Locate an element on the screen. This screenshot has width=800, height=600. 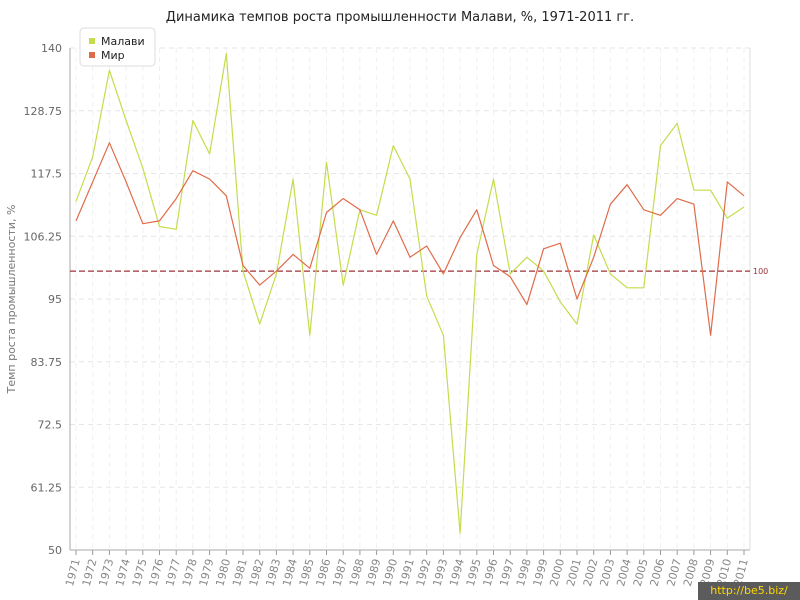
y-tick-label: 106.25 is located at coordinates (43, 236).